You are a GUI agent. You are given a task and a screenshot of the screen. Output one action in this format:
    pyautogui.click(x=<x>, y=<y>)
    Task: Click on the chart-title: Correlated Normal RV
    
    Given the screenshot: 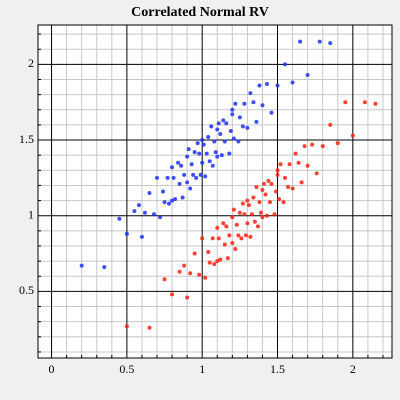 What is the action you would take?
    pyautogui.click(x=200, y=12)
    